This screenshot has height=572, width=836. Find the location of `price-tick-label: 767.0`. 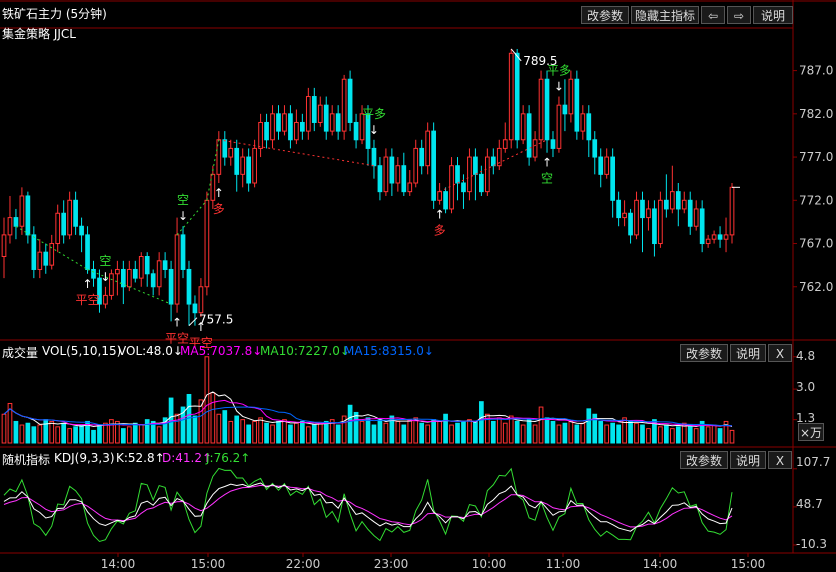

price-tick-label: 767.0 is located at coordinates (816, 244).